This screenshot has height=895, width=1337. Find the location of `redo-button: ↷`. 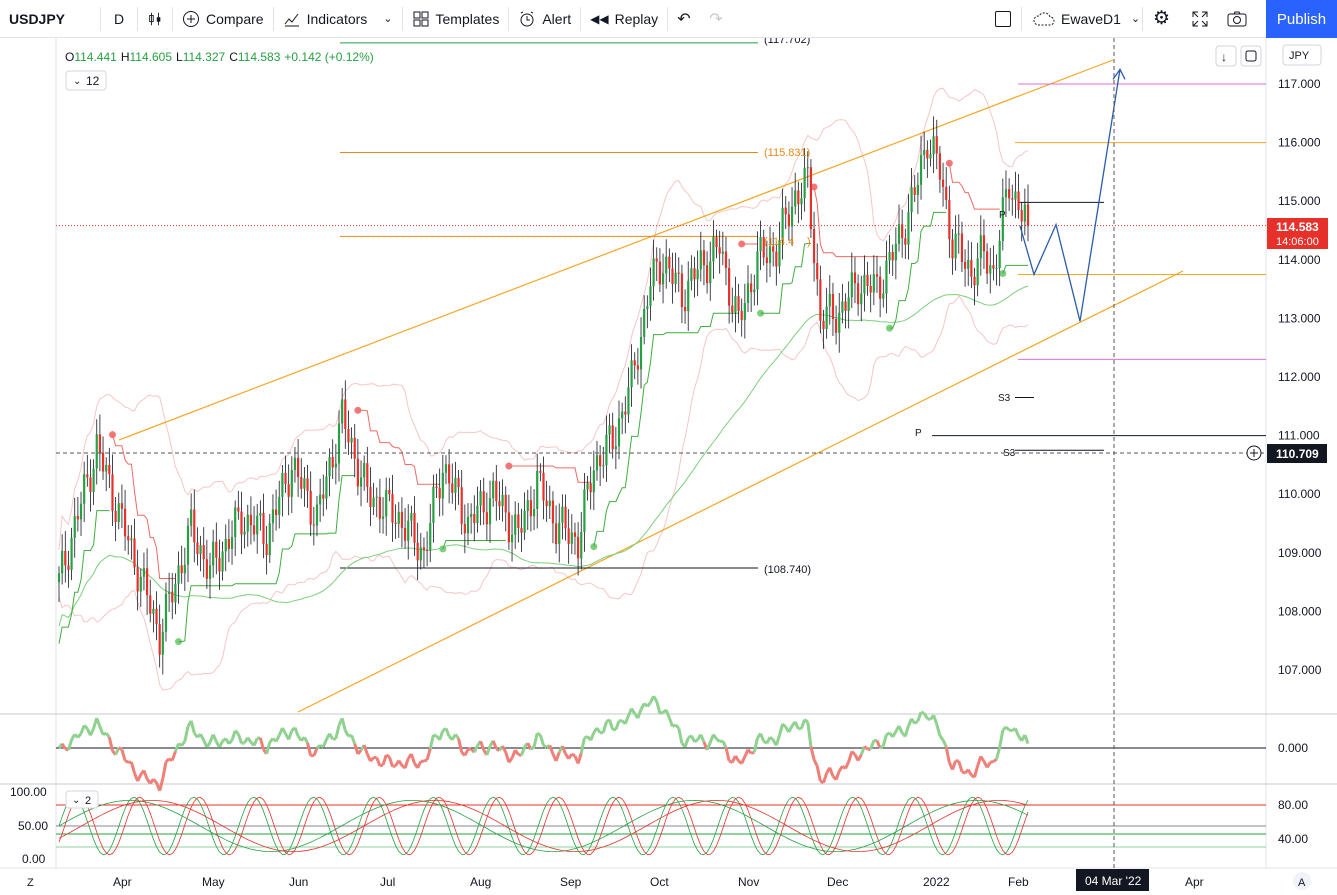

redo-button: ↷ is located at coordinates (716, 19).